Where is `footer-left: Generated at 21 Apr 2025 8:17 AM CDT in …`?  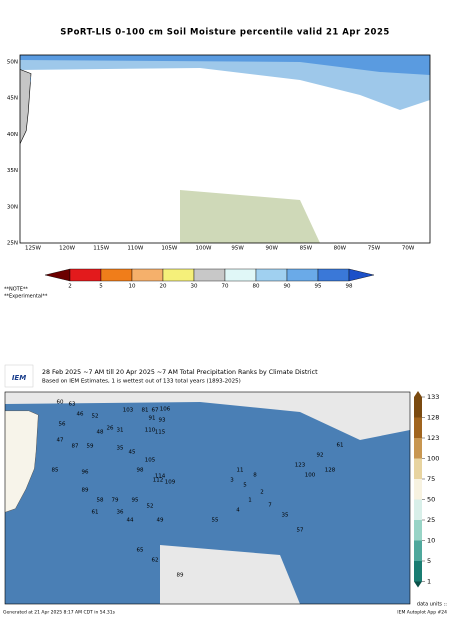 footer-left: Generated at 21 Apr 2025 8:17 AM CDT in … is located at coordinates (59, 613).